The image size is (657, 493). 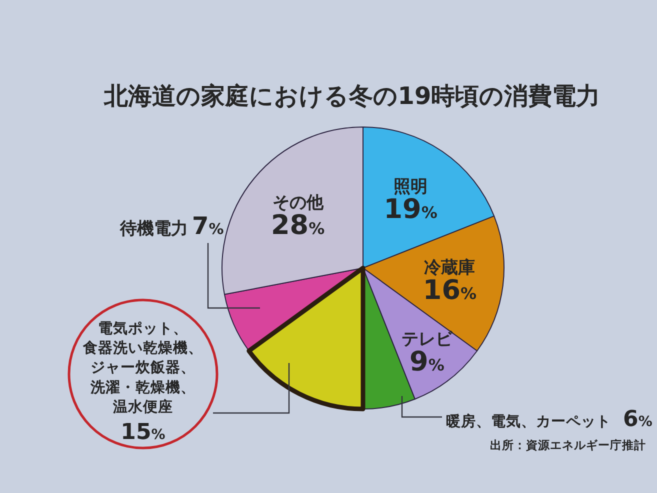 What do you see at coordinates (351, 96) in the screenshot?
I see `chart-title: 北海道の家庭における冬の19時頃の消費電力` at bounding box center [351, 96].